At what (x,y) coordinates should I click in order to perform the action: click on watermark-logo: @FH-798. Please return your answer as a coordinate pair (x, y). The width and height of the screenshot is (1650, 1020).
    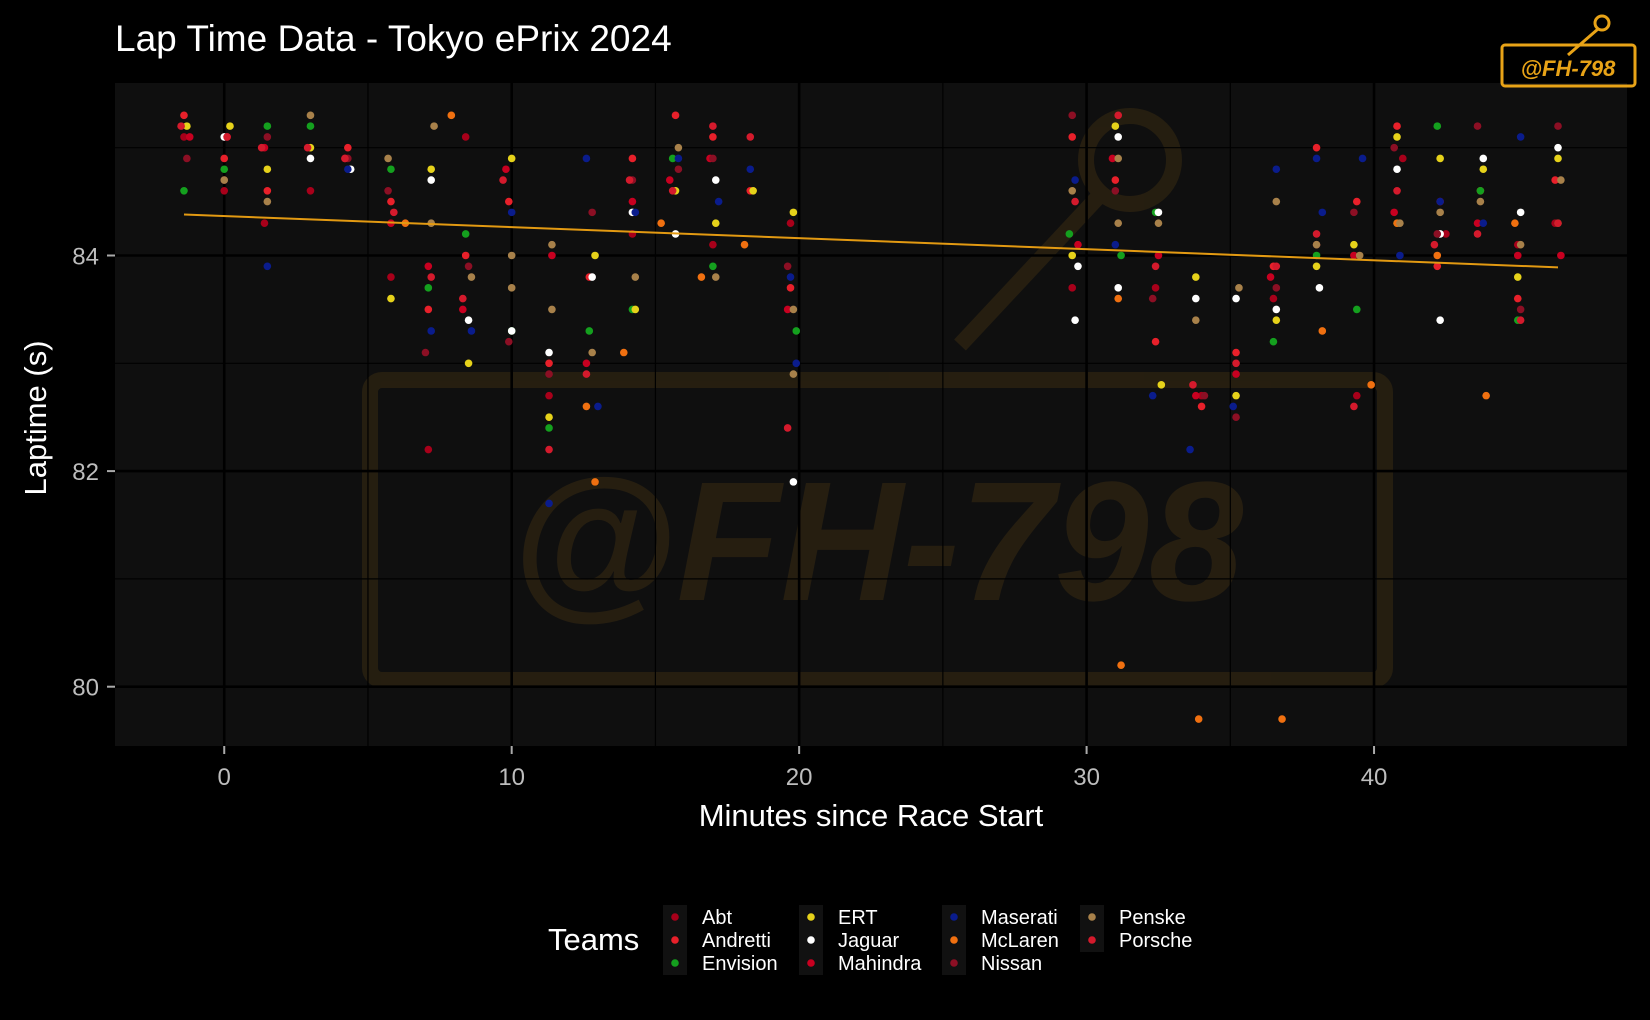
    Looking at the image, I should click on (1568, 51).